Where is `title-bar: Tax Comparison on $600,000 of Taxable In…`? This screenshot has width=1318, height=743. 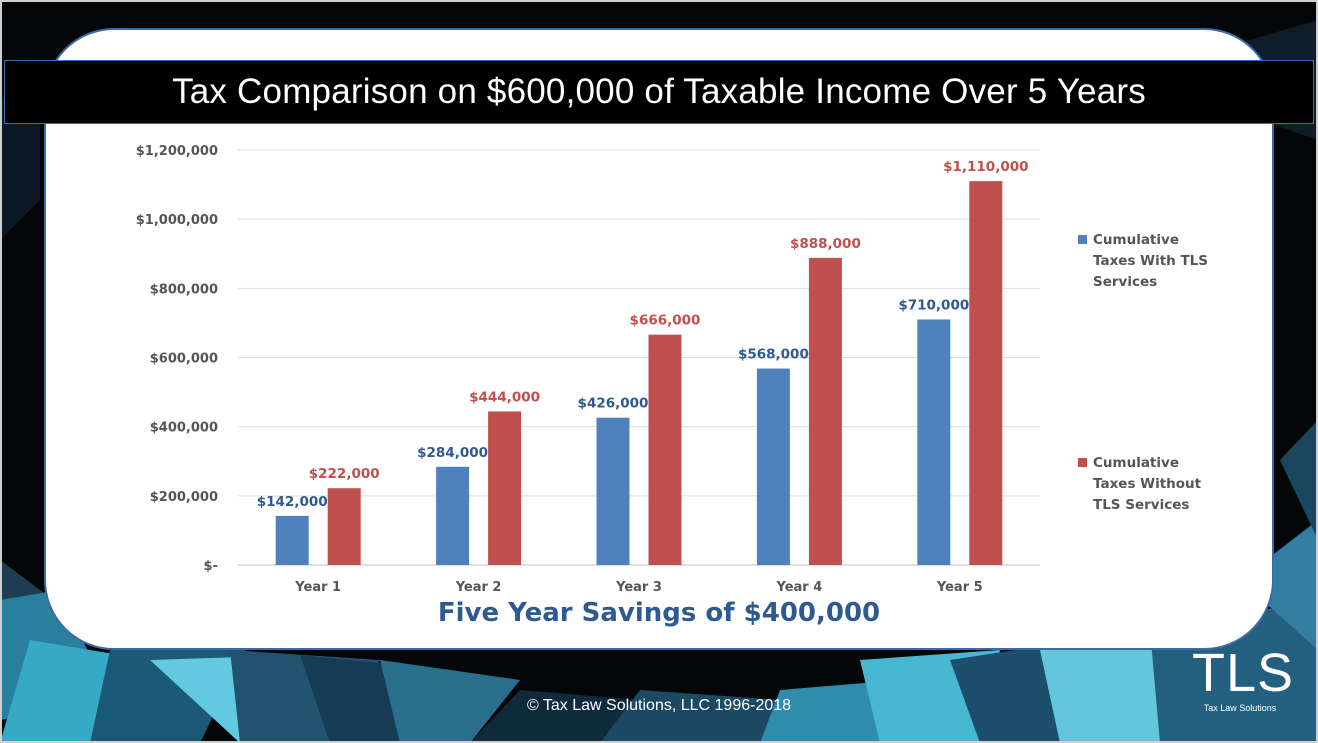
title-bar: Tax Comparison on $600,000 of Taxable In… is located at coordinates (659, 92).